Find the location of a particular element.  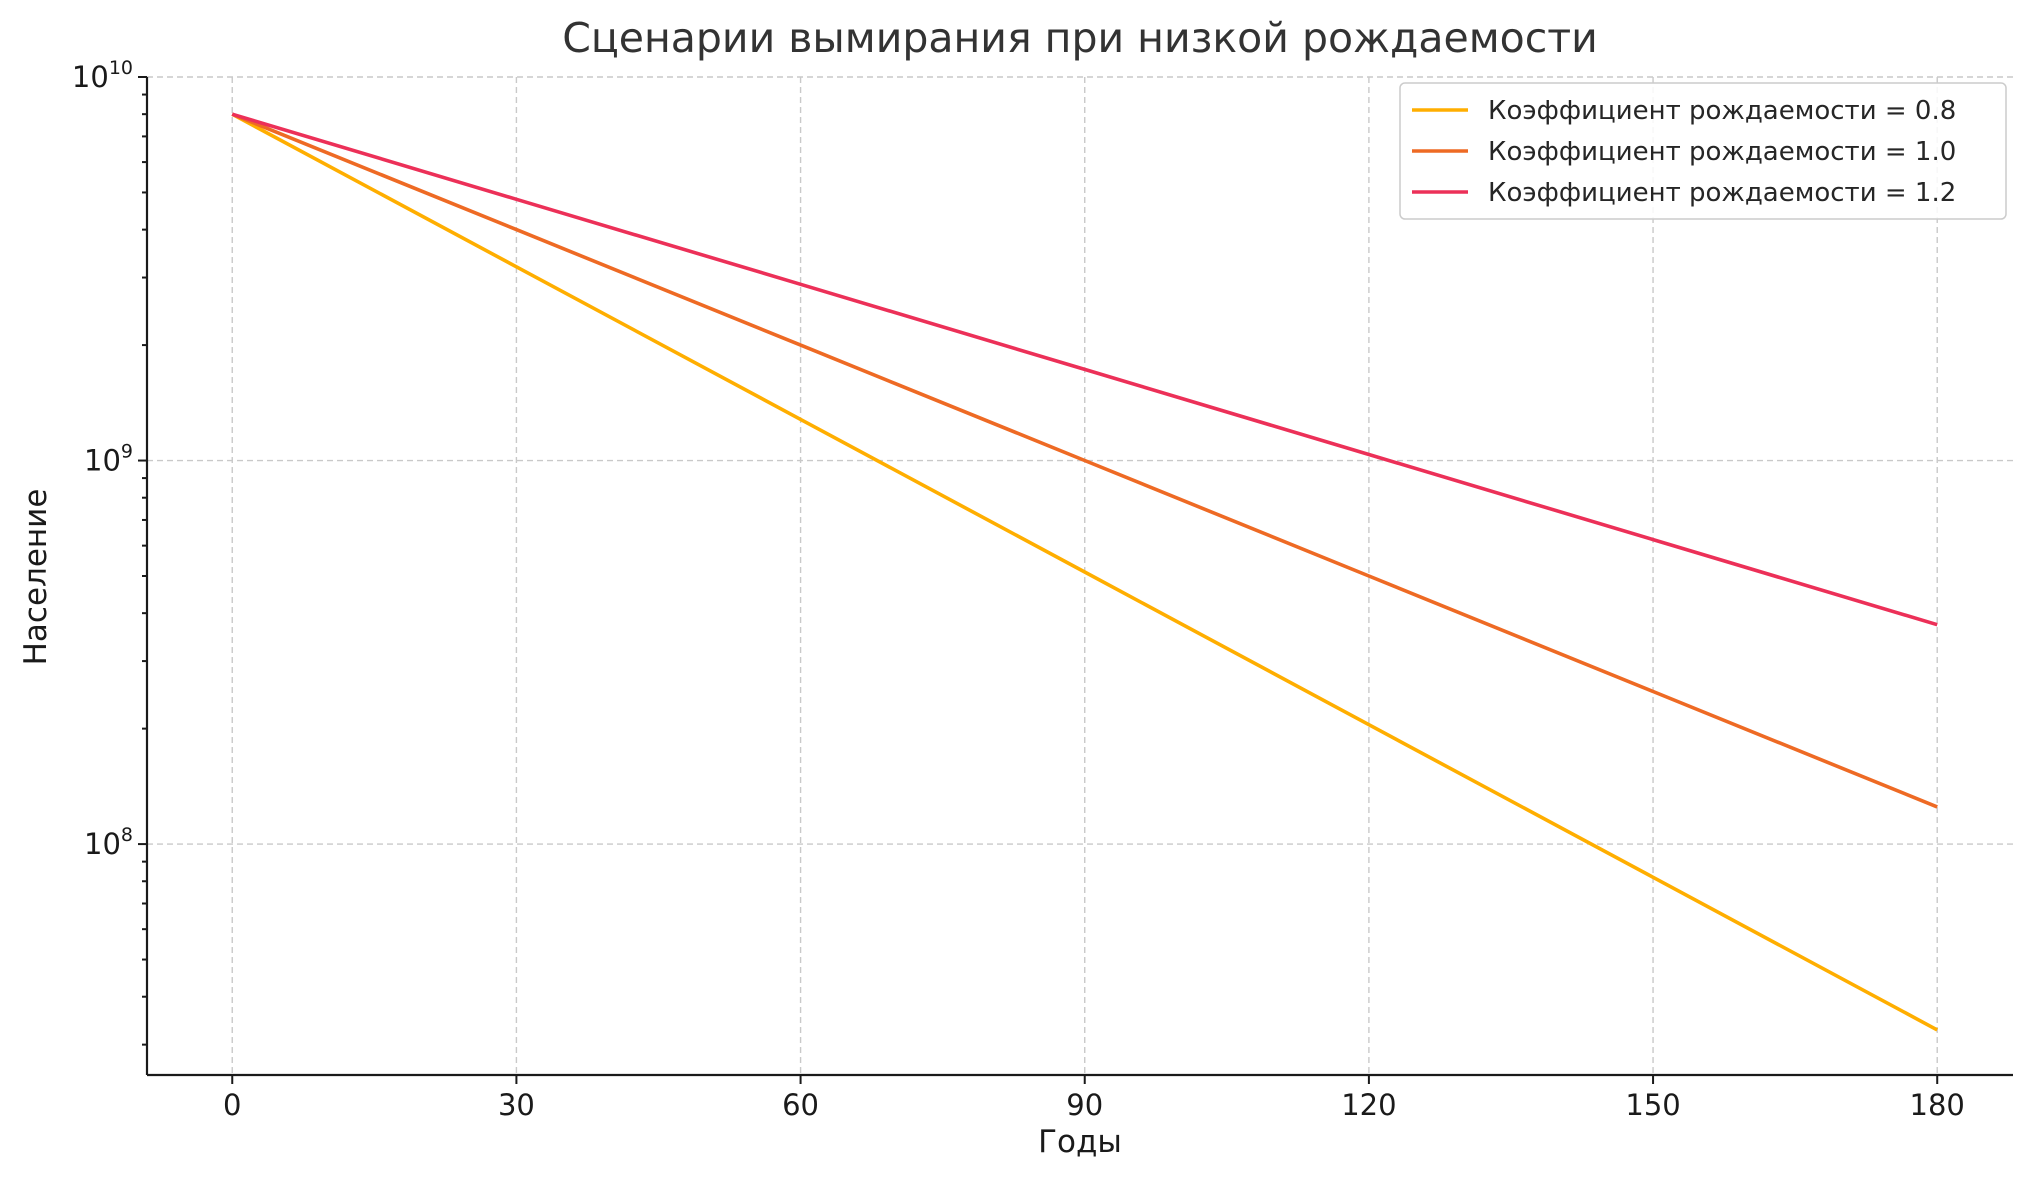

y-axis-title: Население is located at coordinates (36, 577).